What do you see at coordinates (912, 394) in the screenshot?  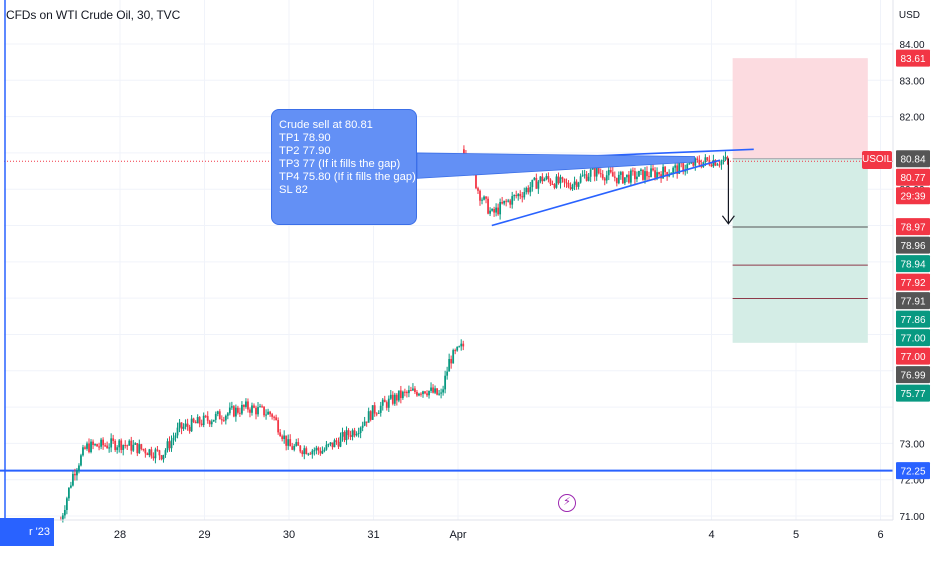 I see `price-label-text: 75.77` at bounding box center [912, 394].